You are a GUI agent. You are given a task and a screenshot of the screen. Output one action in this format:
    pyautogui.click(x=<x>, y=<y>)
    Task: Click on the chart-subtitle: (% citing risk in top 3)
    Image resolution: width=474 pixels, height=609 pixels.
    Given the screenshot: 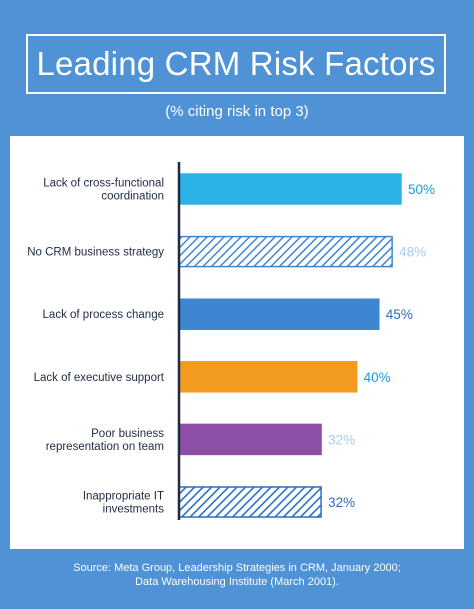 What is the action you would take?
    pyautogui.click(x=237, y=111)
    